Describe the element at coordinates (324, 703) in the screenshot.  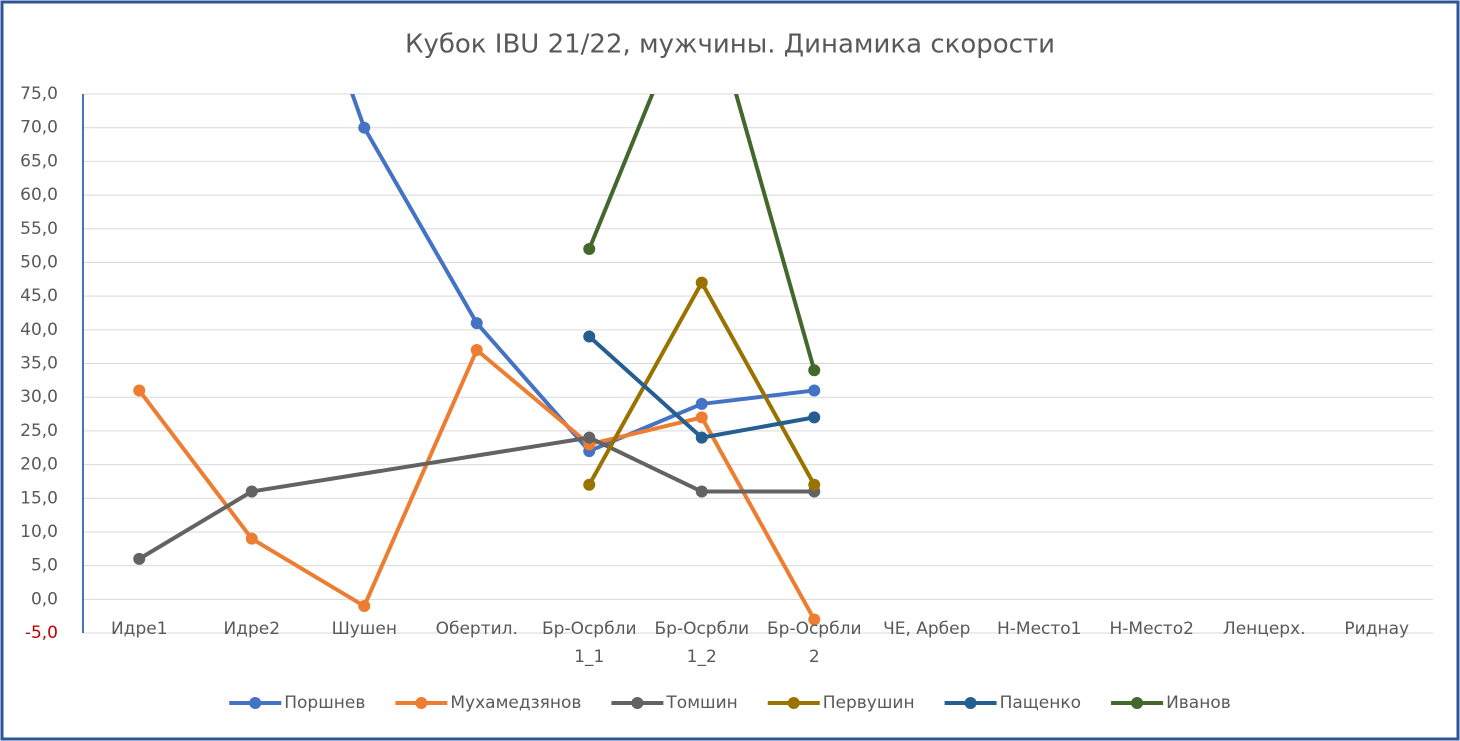
I see `legend-label: Поршнев` at that location.